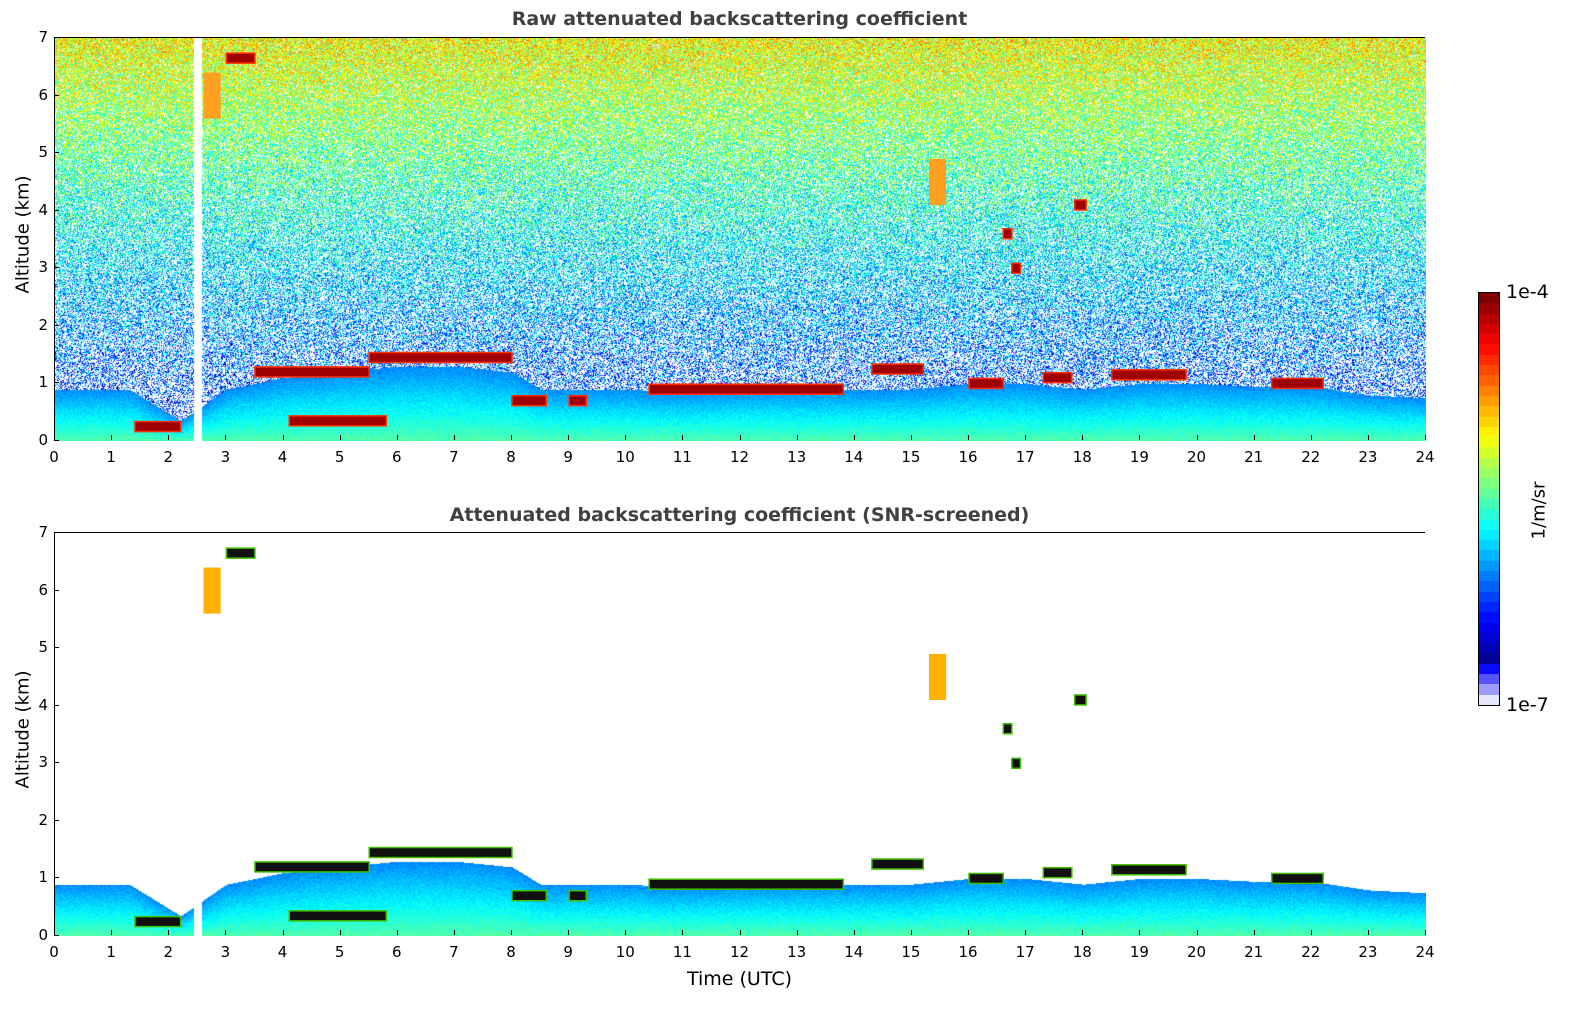  I want to click on x-tick-label: 2, so click(168, 952).